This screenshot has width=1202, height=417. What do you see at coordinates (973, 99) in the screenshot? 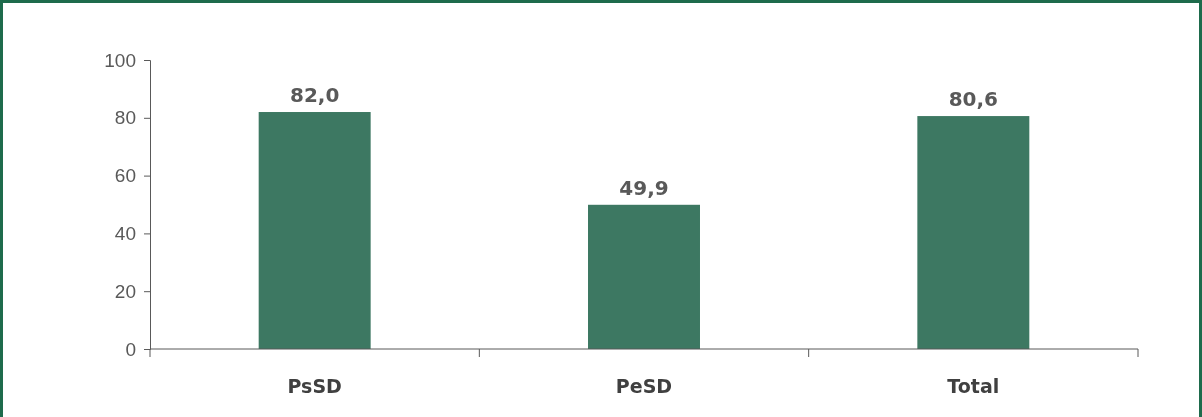
I see `data-label: 80,6` at bounding box center [973, 99].